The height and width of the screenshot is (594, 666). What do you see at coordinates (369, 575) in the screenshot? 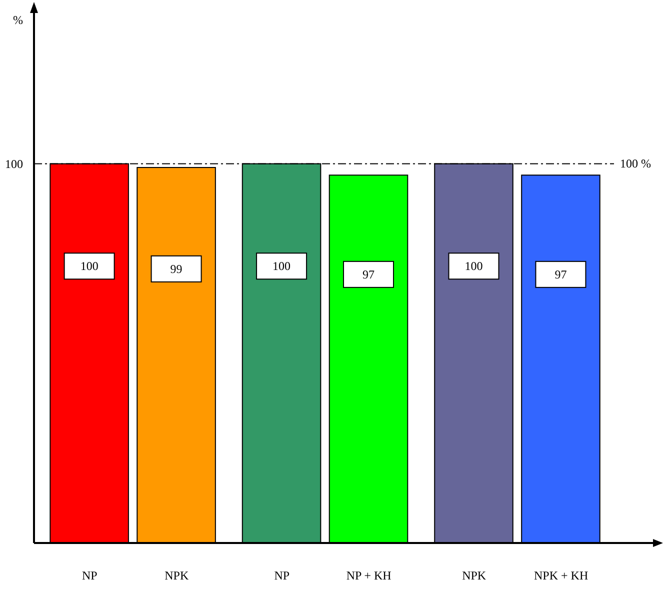
I see `x-tick-label: NP + KH` at bounding box center [369, 575].